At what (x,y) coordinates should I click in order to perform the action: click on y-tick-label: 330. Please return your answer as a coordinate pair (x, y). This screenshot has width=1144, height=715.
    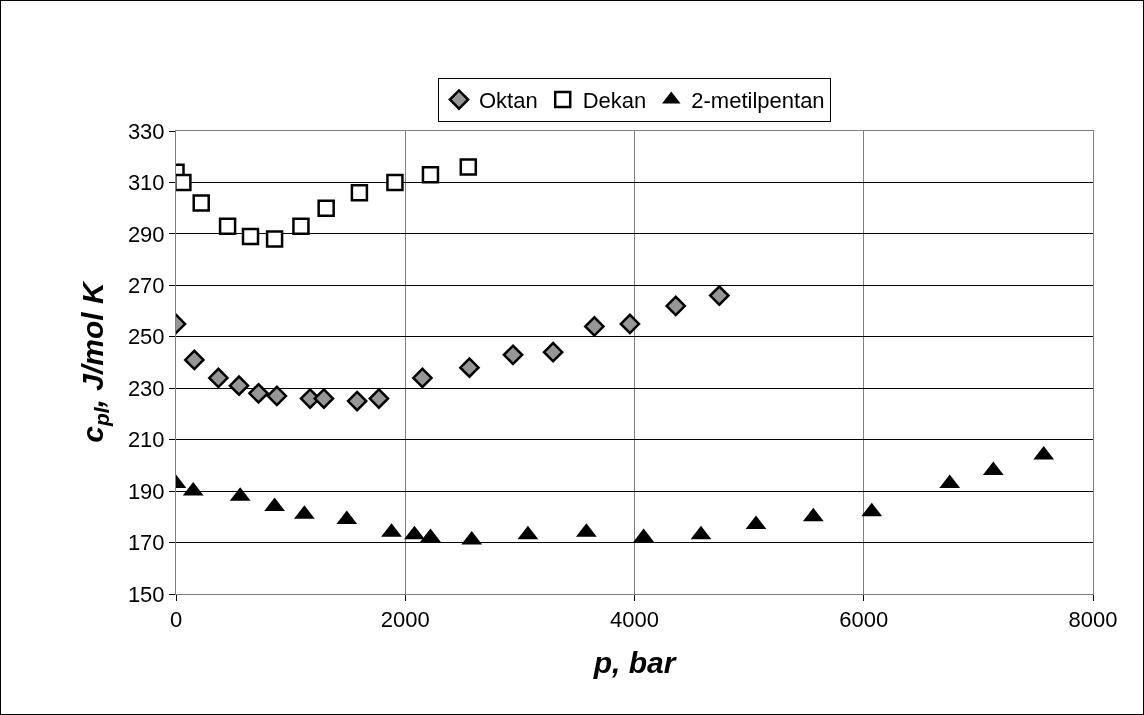
    Looking at the image, I should click on (146, 131).